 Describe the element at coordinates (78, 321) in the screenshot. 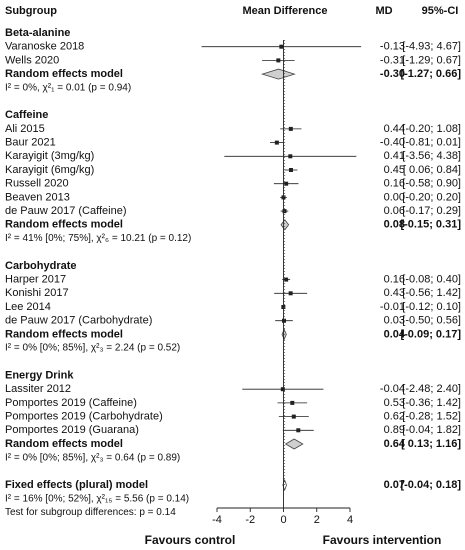

I see `study-name: de Pauw 2017 (Carbohydrate)` at that location.